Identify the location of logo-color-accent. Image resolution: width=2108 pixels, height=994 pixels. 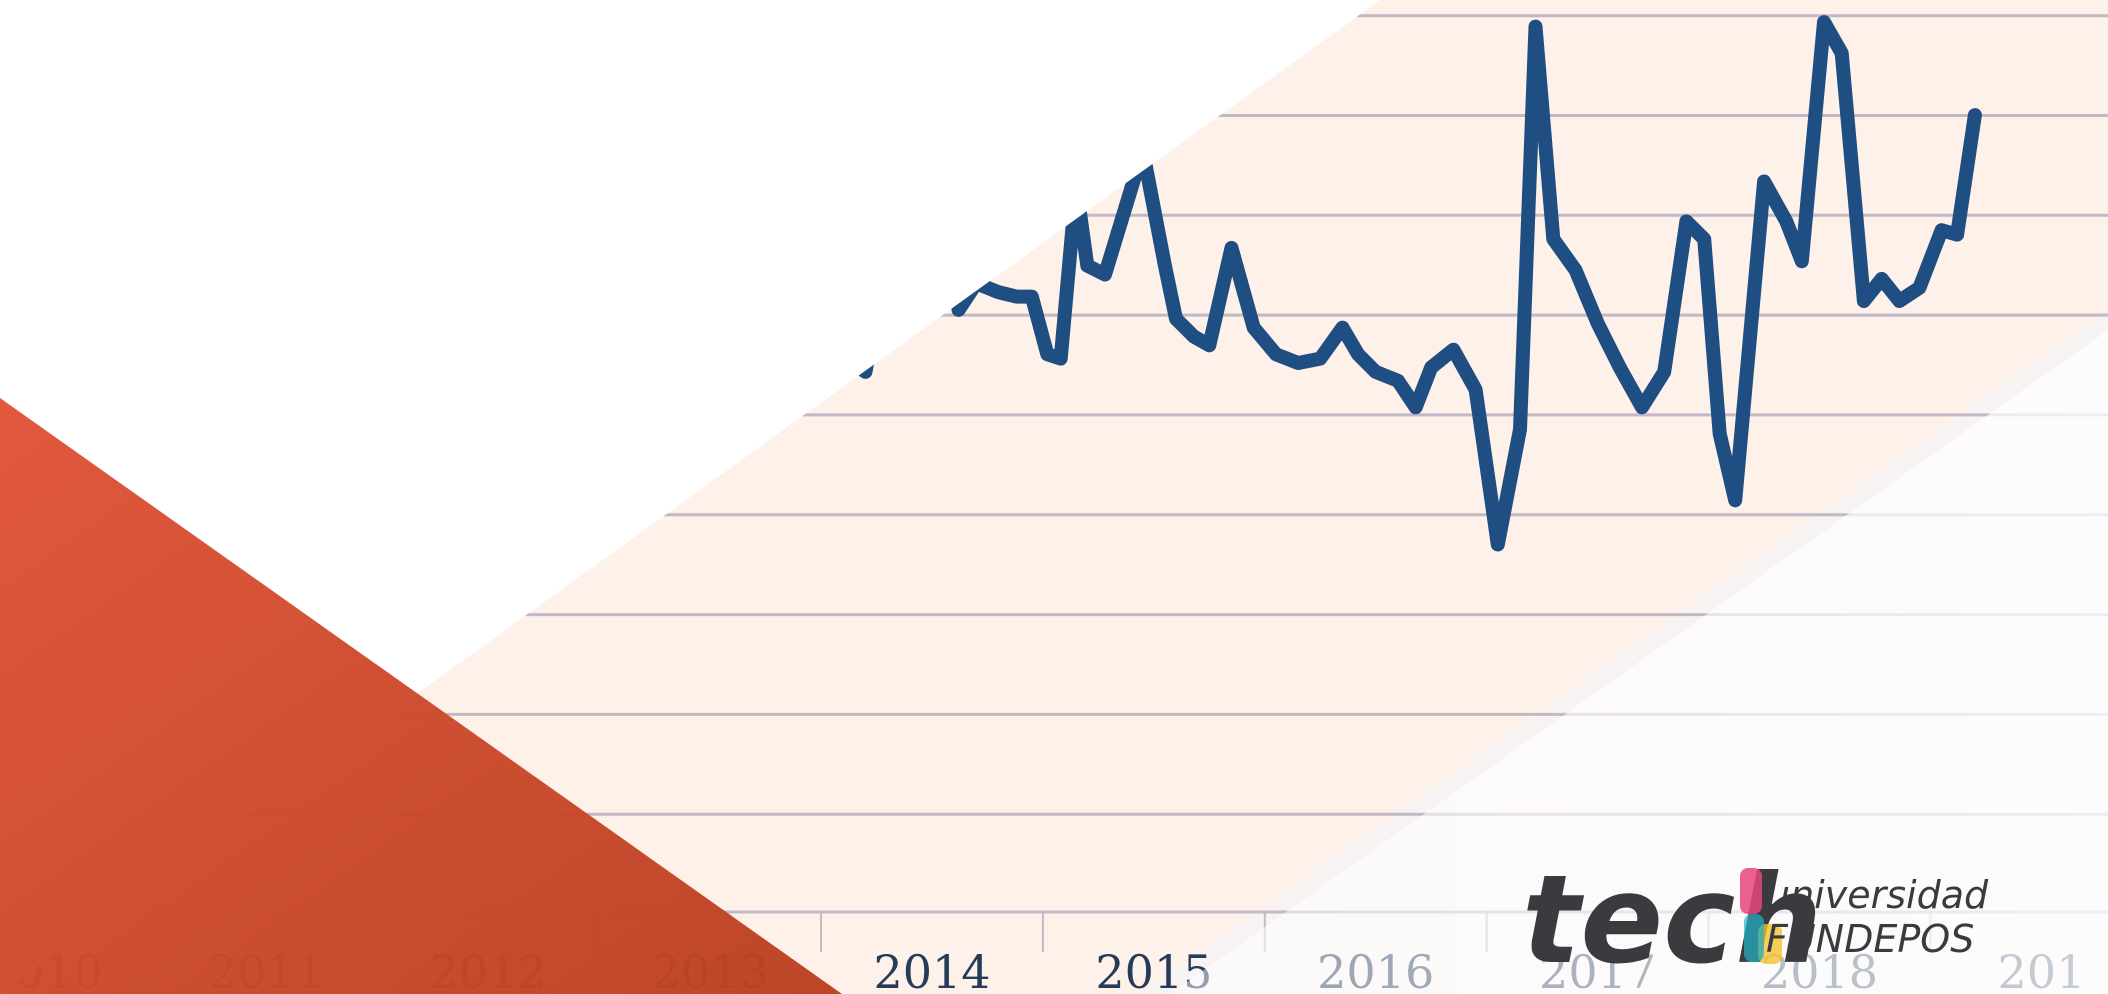
(1751, 891).